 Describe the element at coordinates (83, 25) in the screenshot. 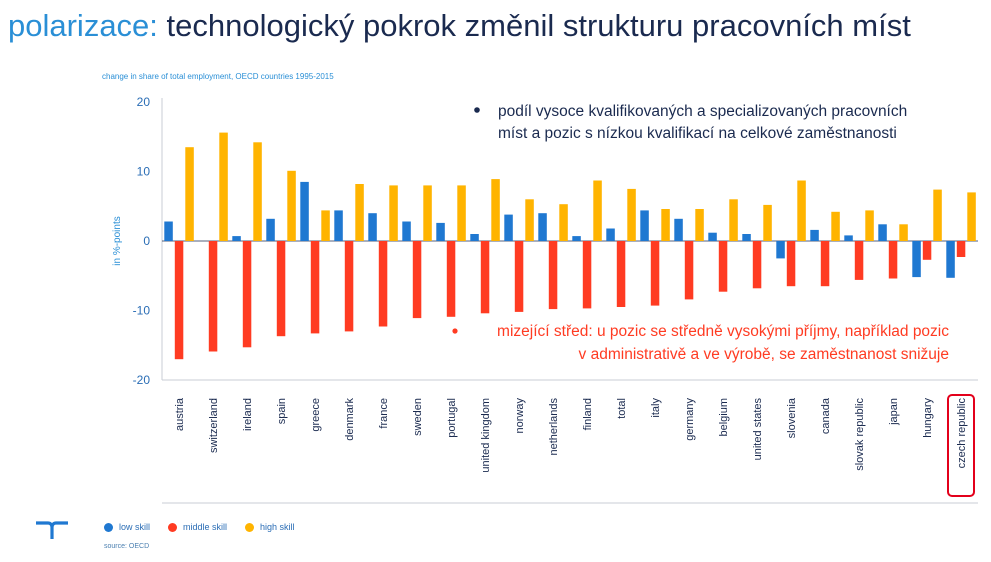

I see `title-prefix: polarizace:` at that location.